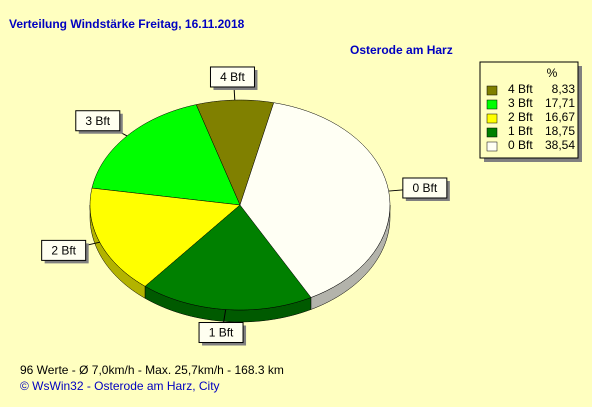 The height and width of the screenshot is (407, 592). I want to click on copyright: © WsWin32 - Osterode am Harz, City, so click(120, 386).